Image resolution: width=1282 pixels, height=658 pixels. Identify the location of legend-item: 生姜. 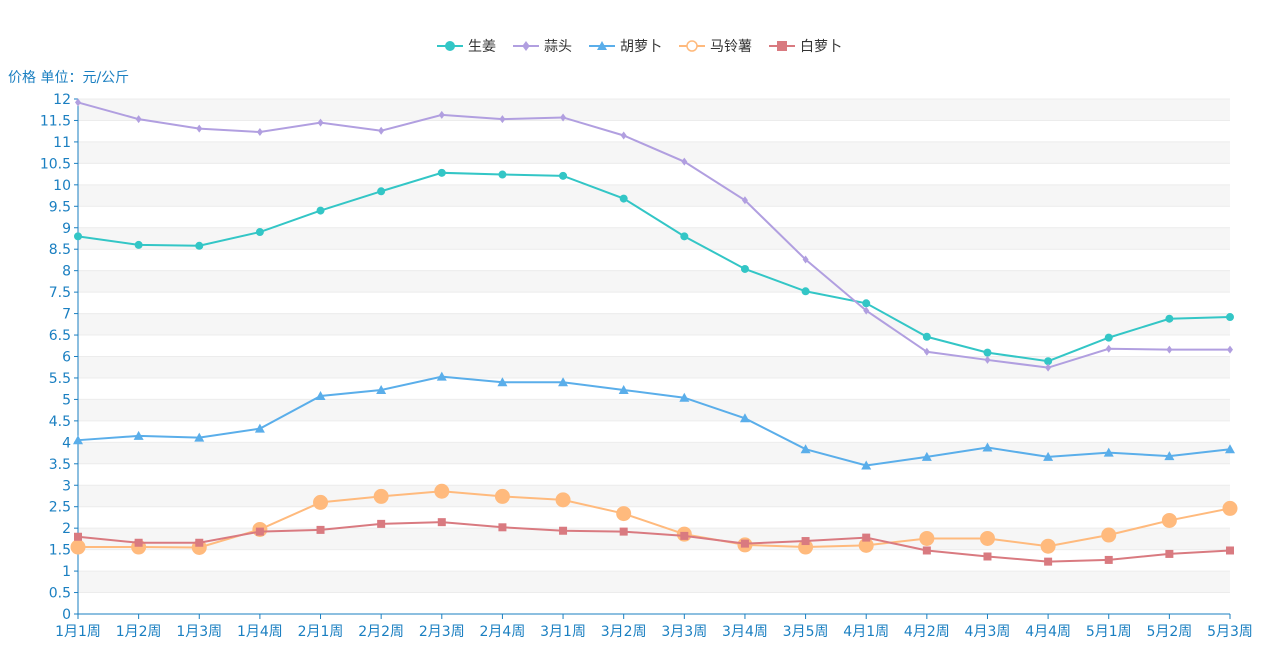
(466, 47).